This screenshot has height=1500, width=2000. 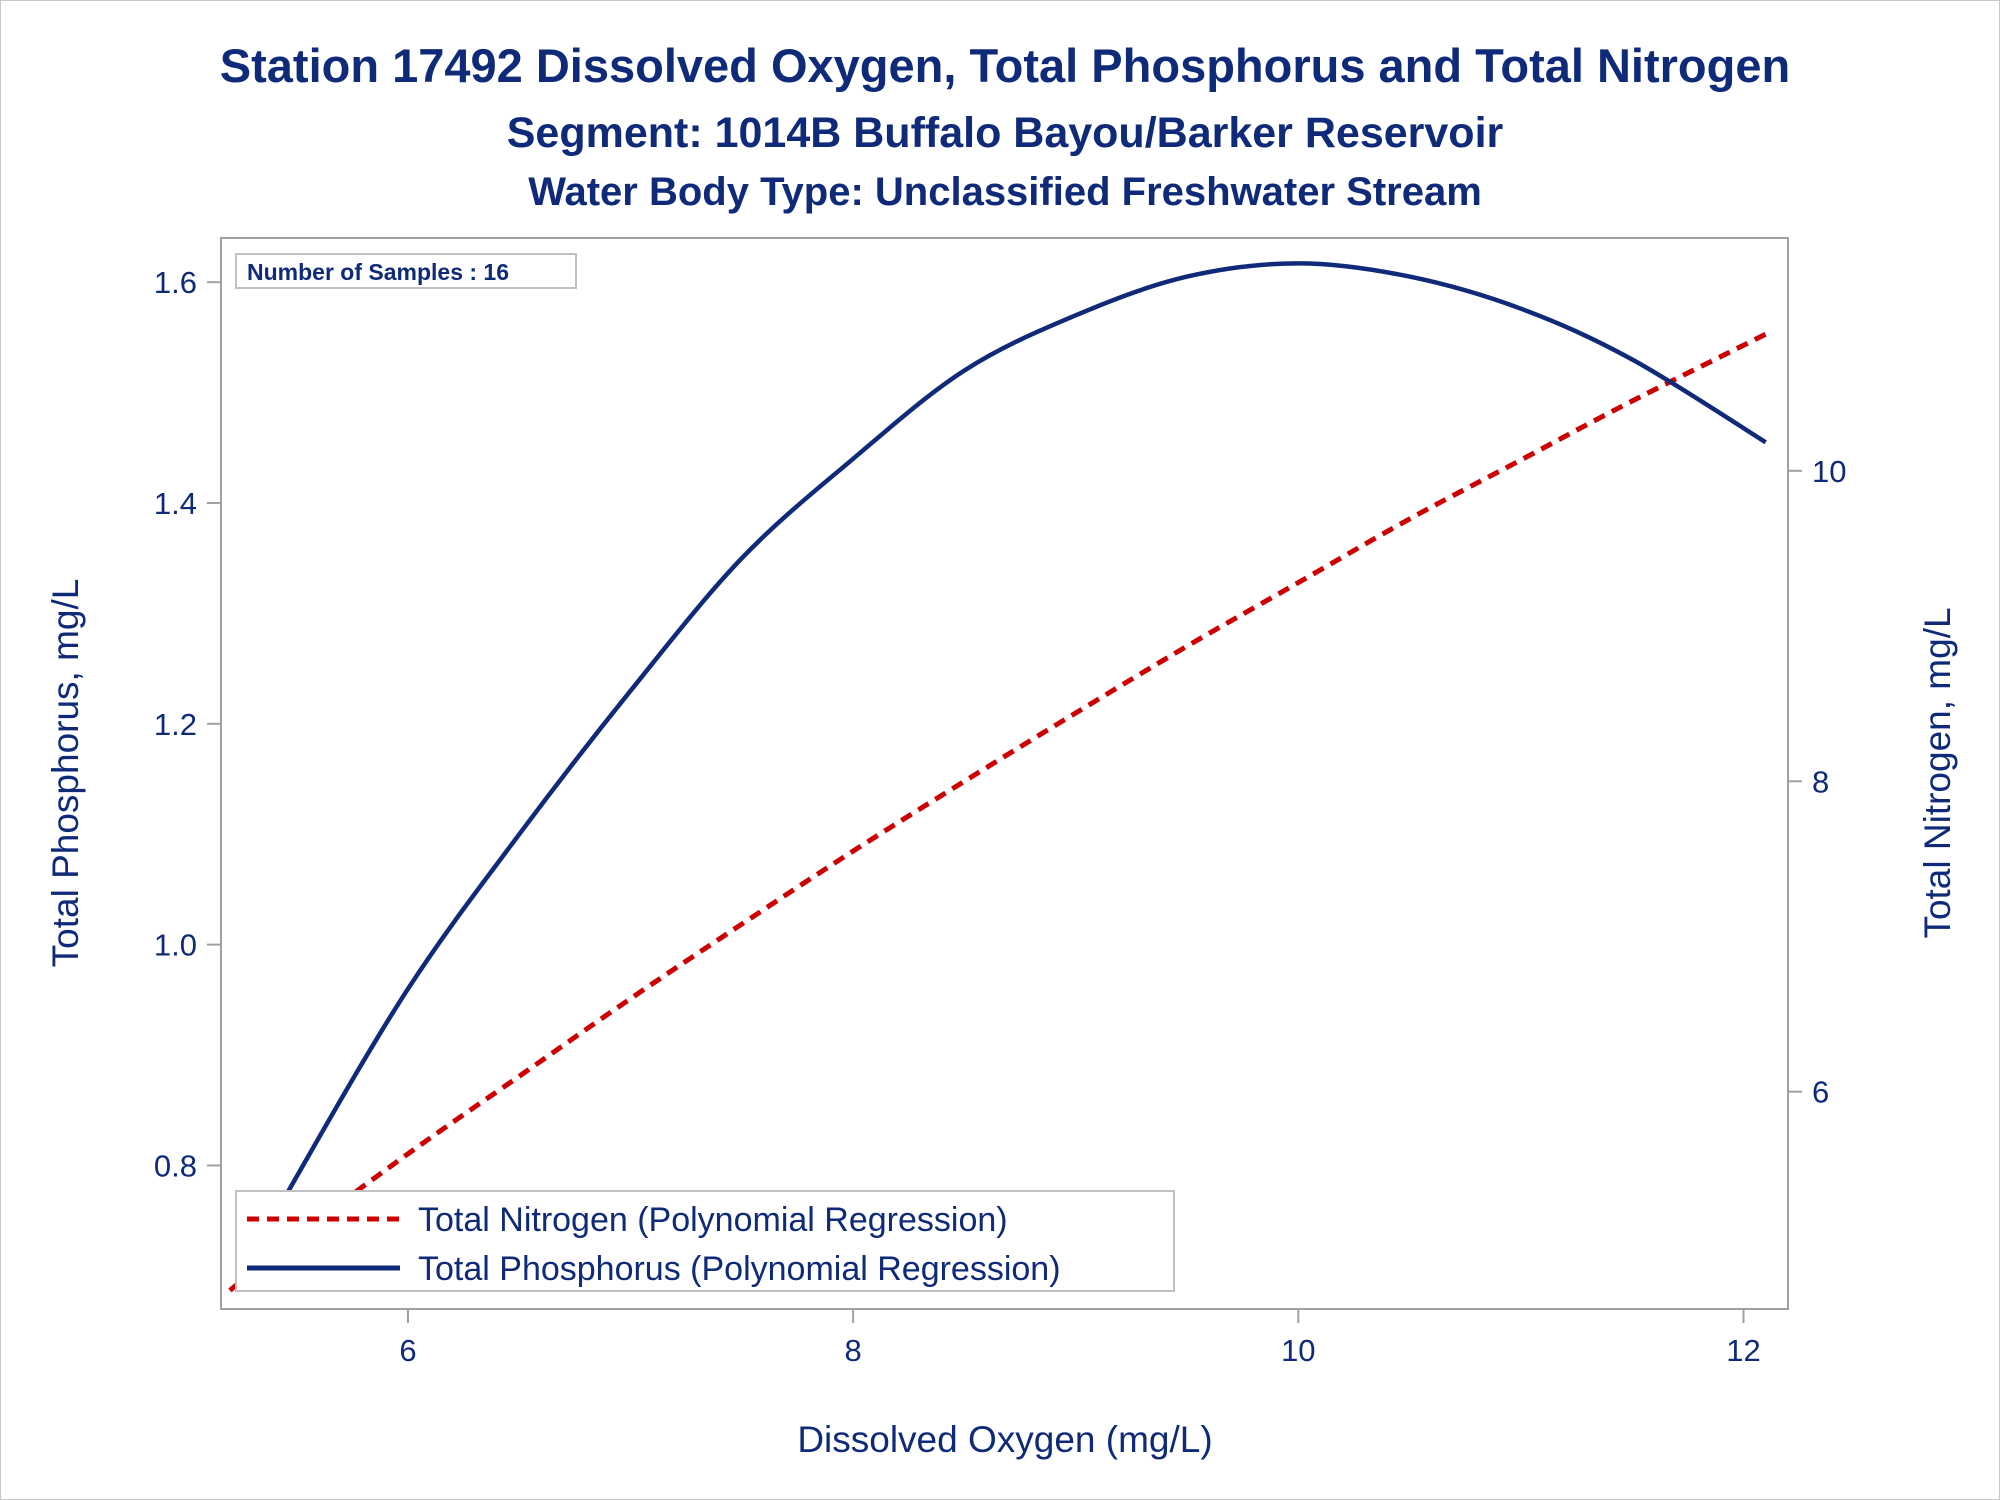 I want to click on x-axis-label: Dissolved Oxygen (mg/L), so click(x=1004, y=1439).